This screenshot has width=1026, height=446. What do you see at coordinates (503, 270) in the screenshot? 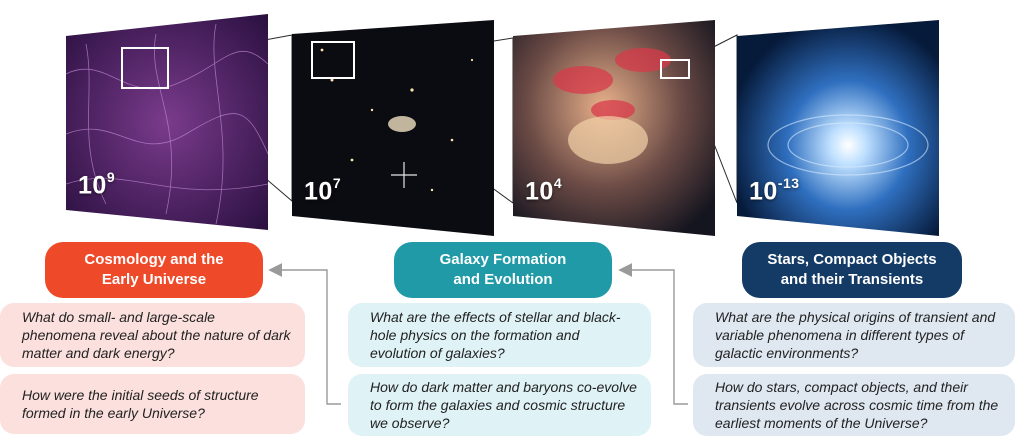
I see `theme-galaxy-title: Galaxy Formation and Evolution` at bounding box center [503, 270].